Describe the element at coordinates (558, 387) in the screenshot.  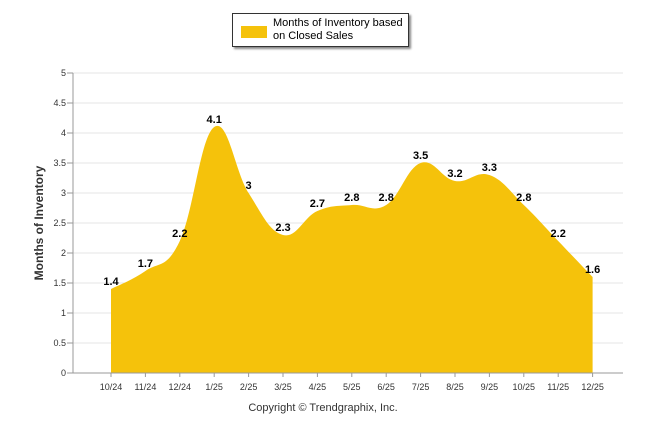
I see `x-tick-label: 11/25` at that location.